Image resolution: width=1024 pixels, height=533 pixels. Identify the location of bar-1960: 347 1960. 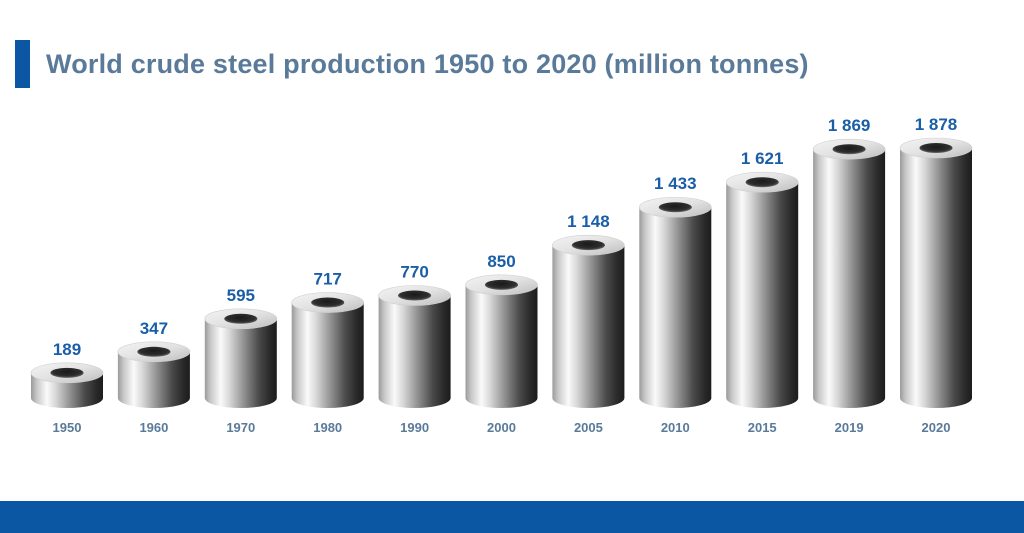
(154, 377).